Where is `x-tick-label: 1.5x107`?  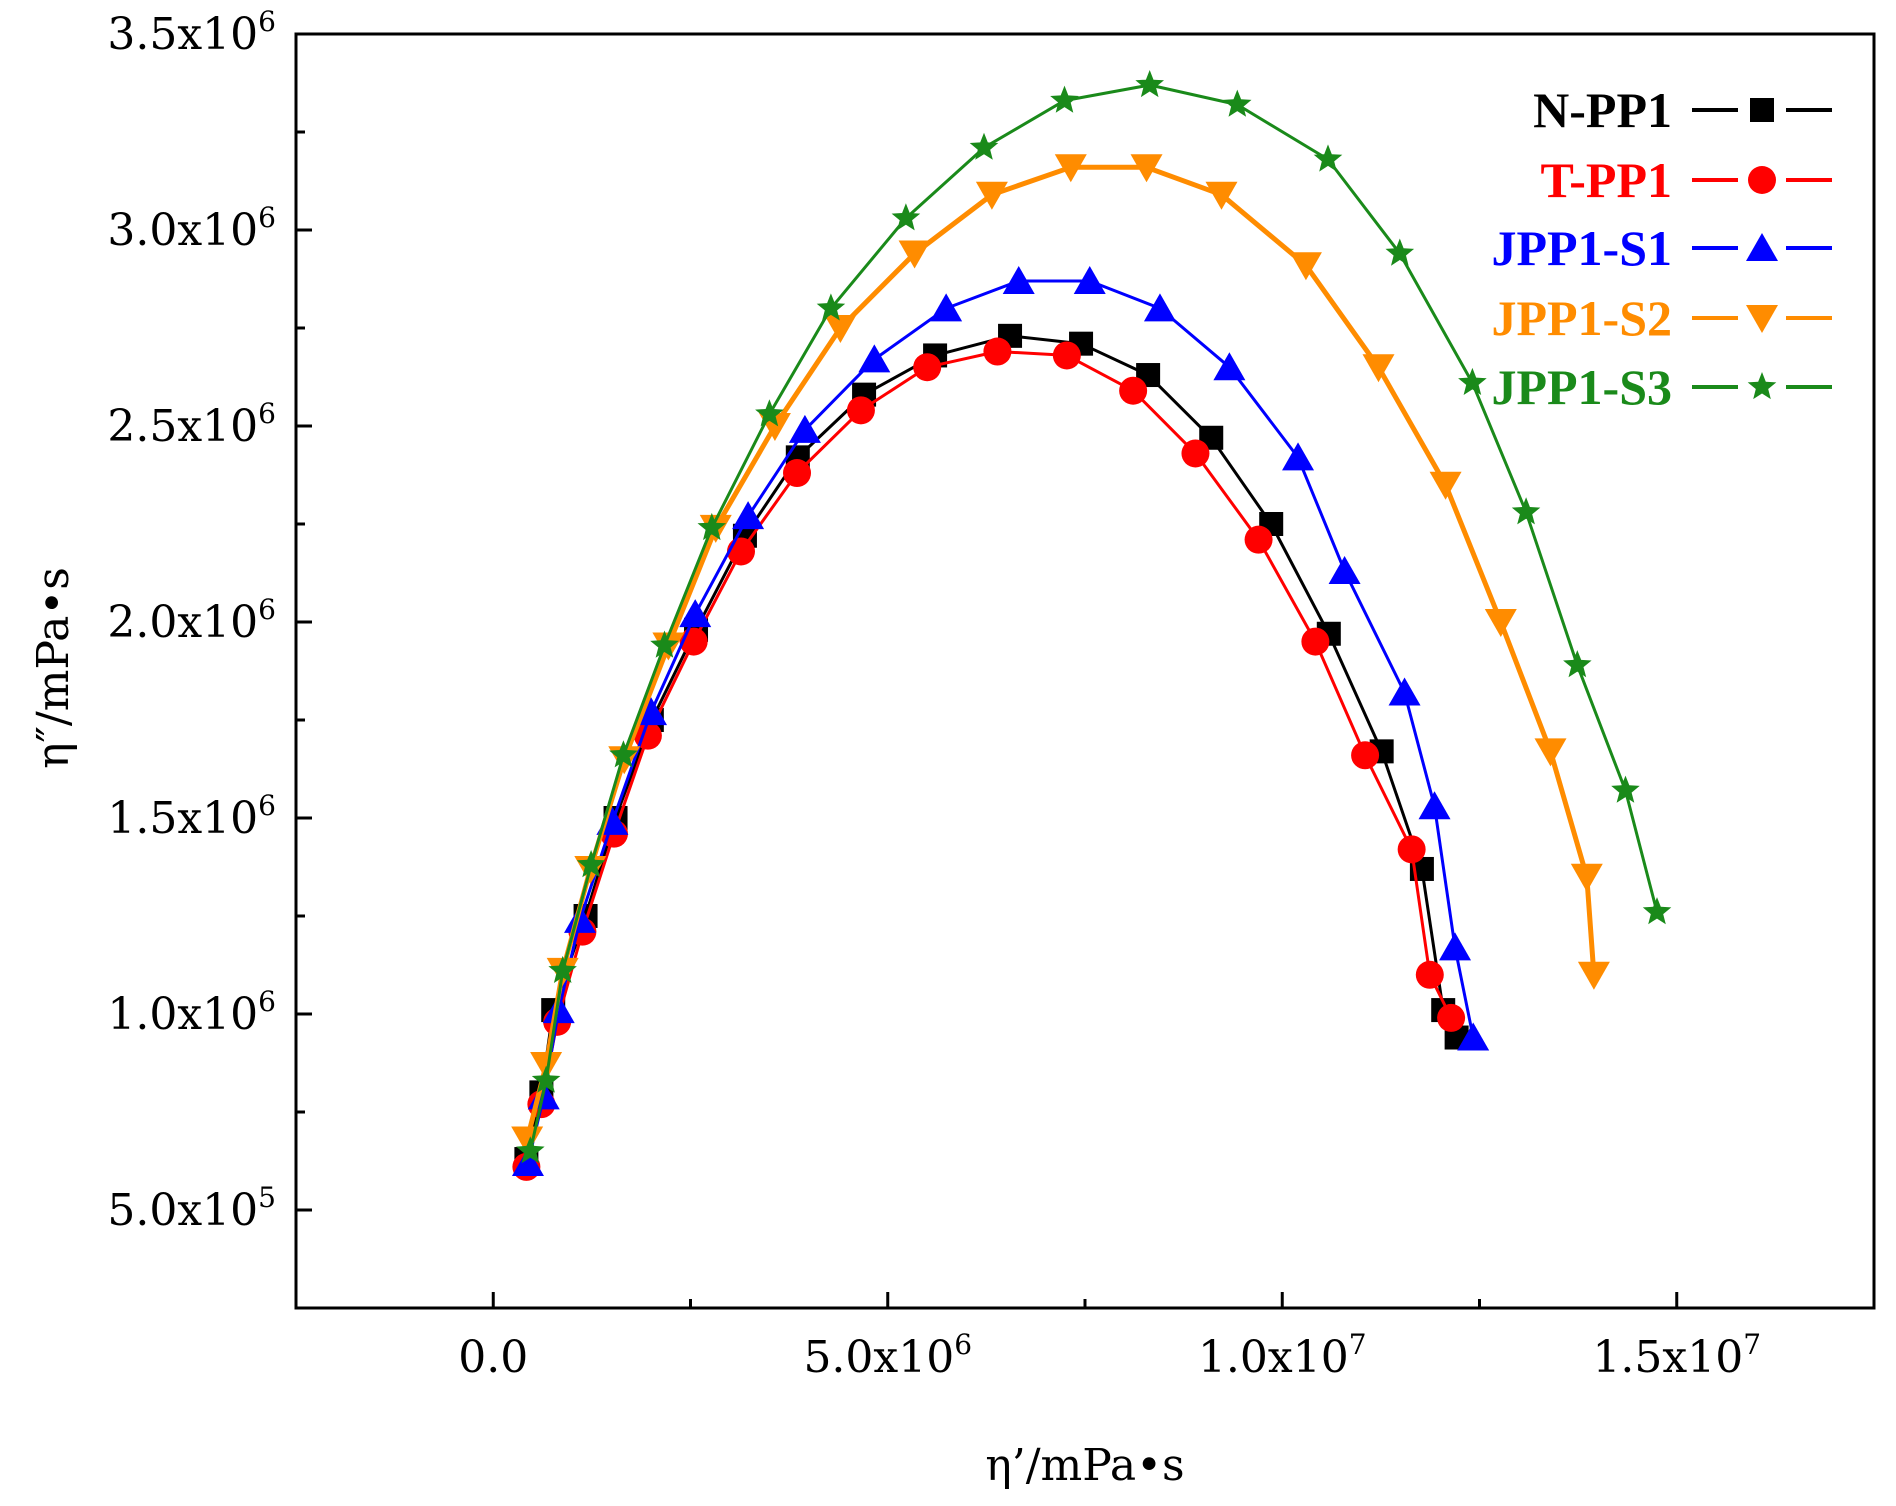
x-tick-label: 1.5x107 is located at coordinates (1676, 1355).